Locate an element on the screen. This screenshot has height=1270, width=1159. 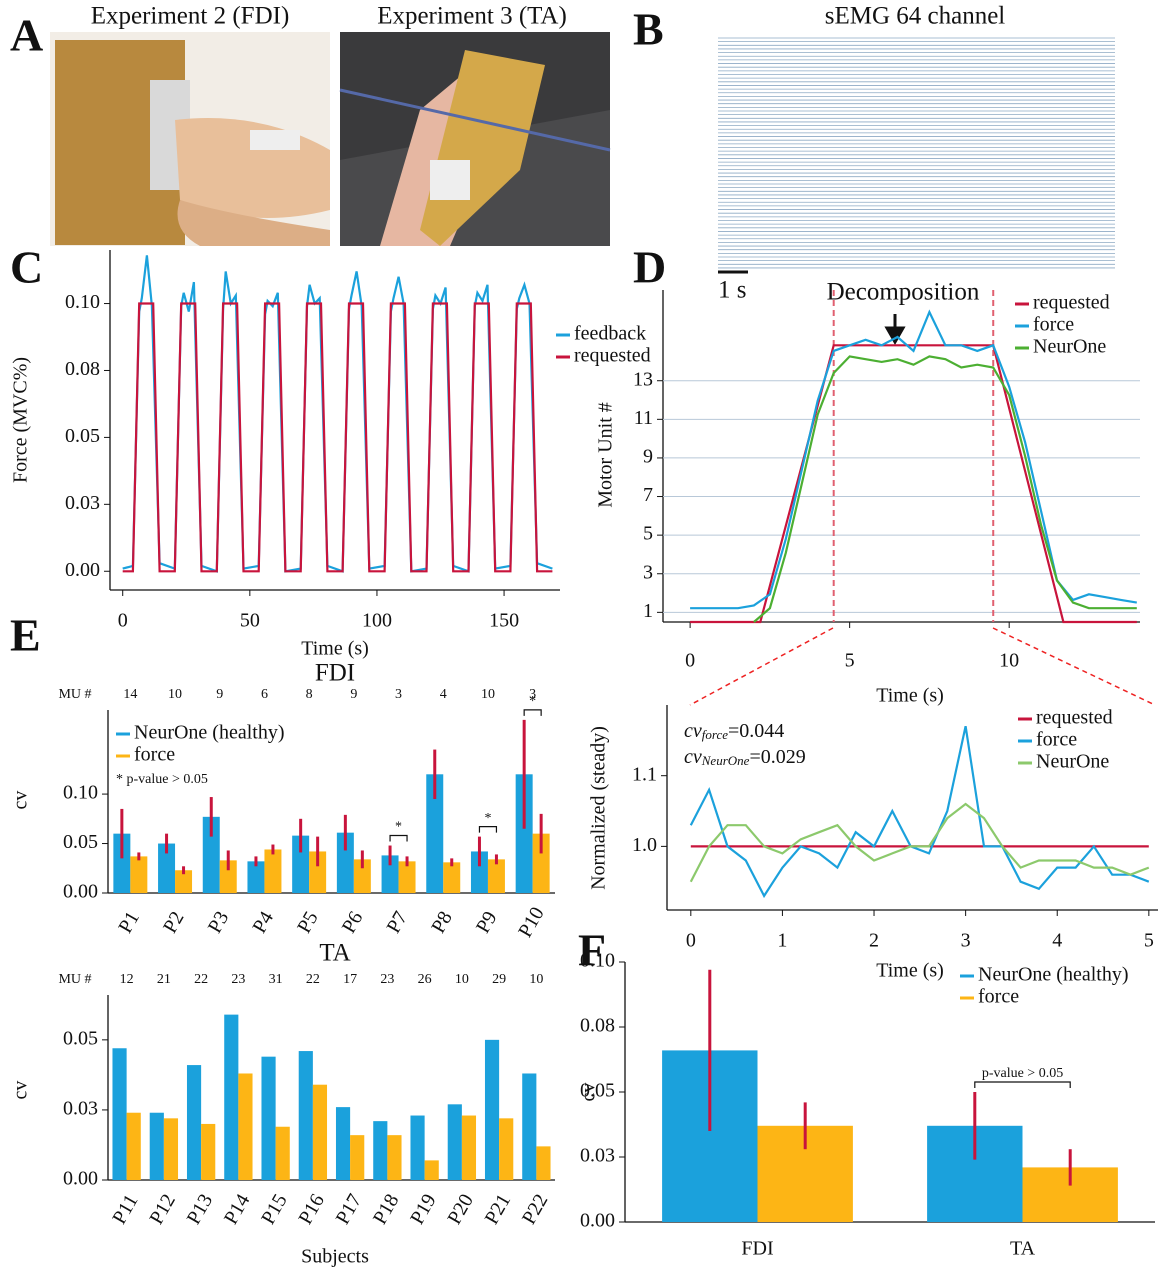
y-tick-label: 3 is located at coordinates (648, 572).